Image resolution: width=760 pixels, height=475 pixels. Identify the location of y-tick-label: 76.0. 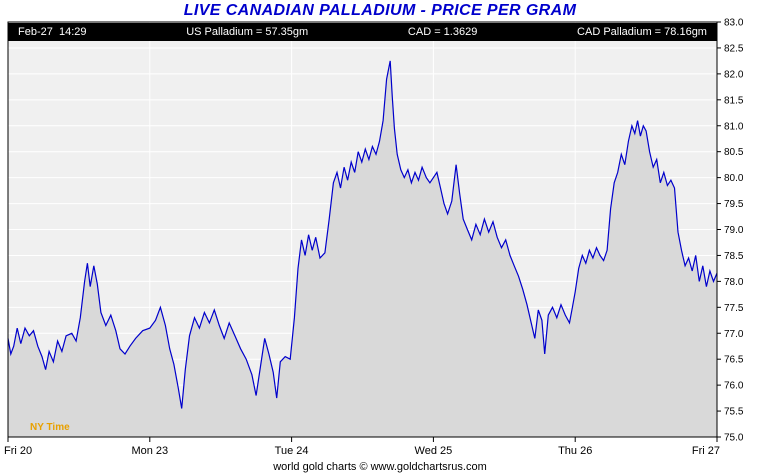
(734, 386).